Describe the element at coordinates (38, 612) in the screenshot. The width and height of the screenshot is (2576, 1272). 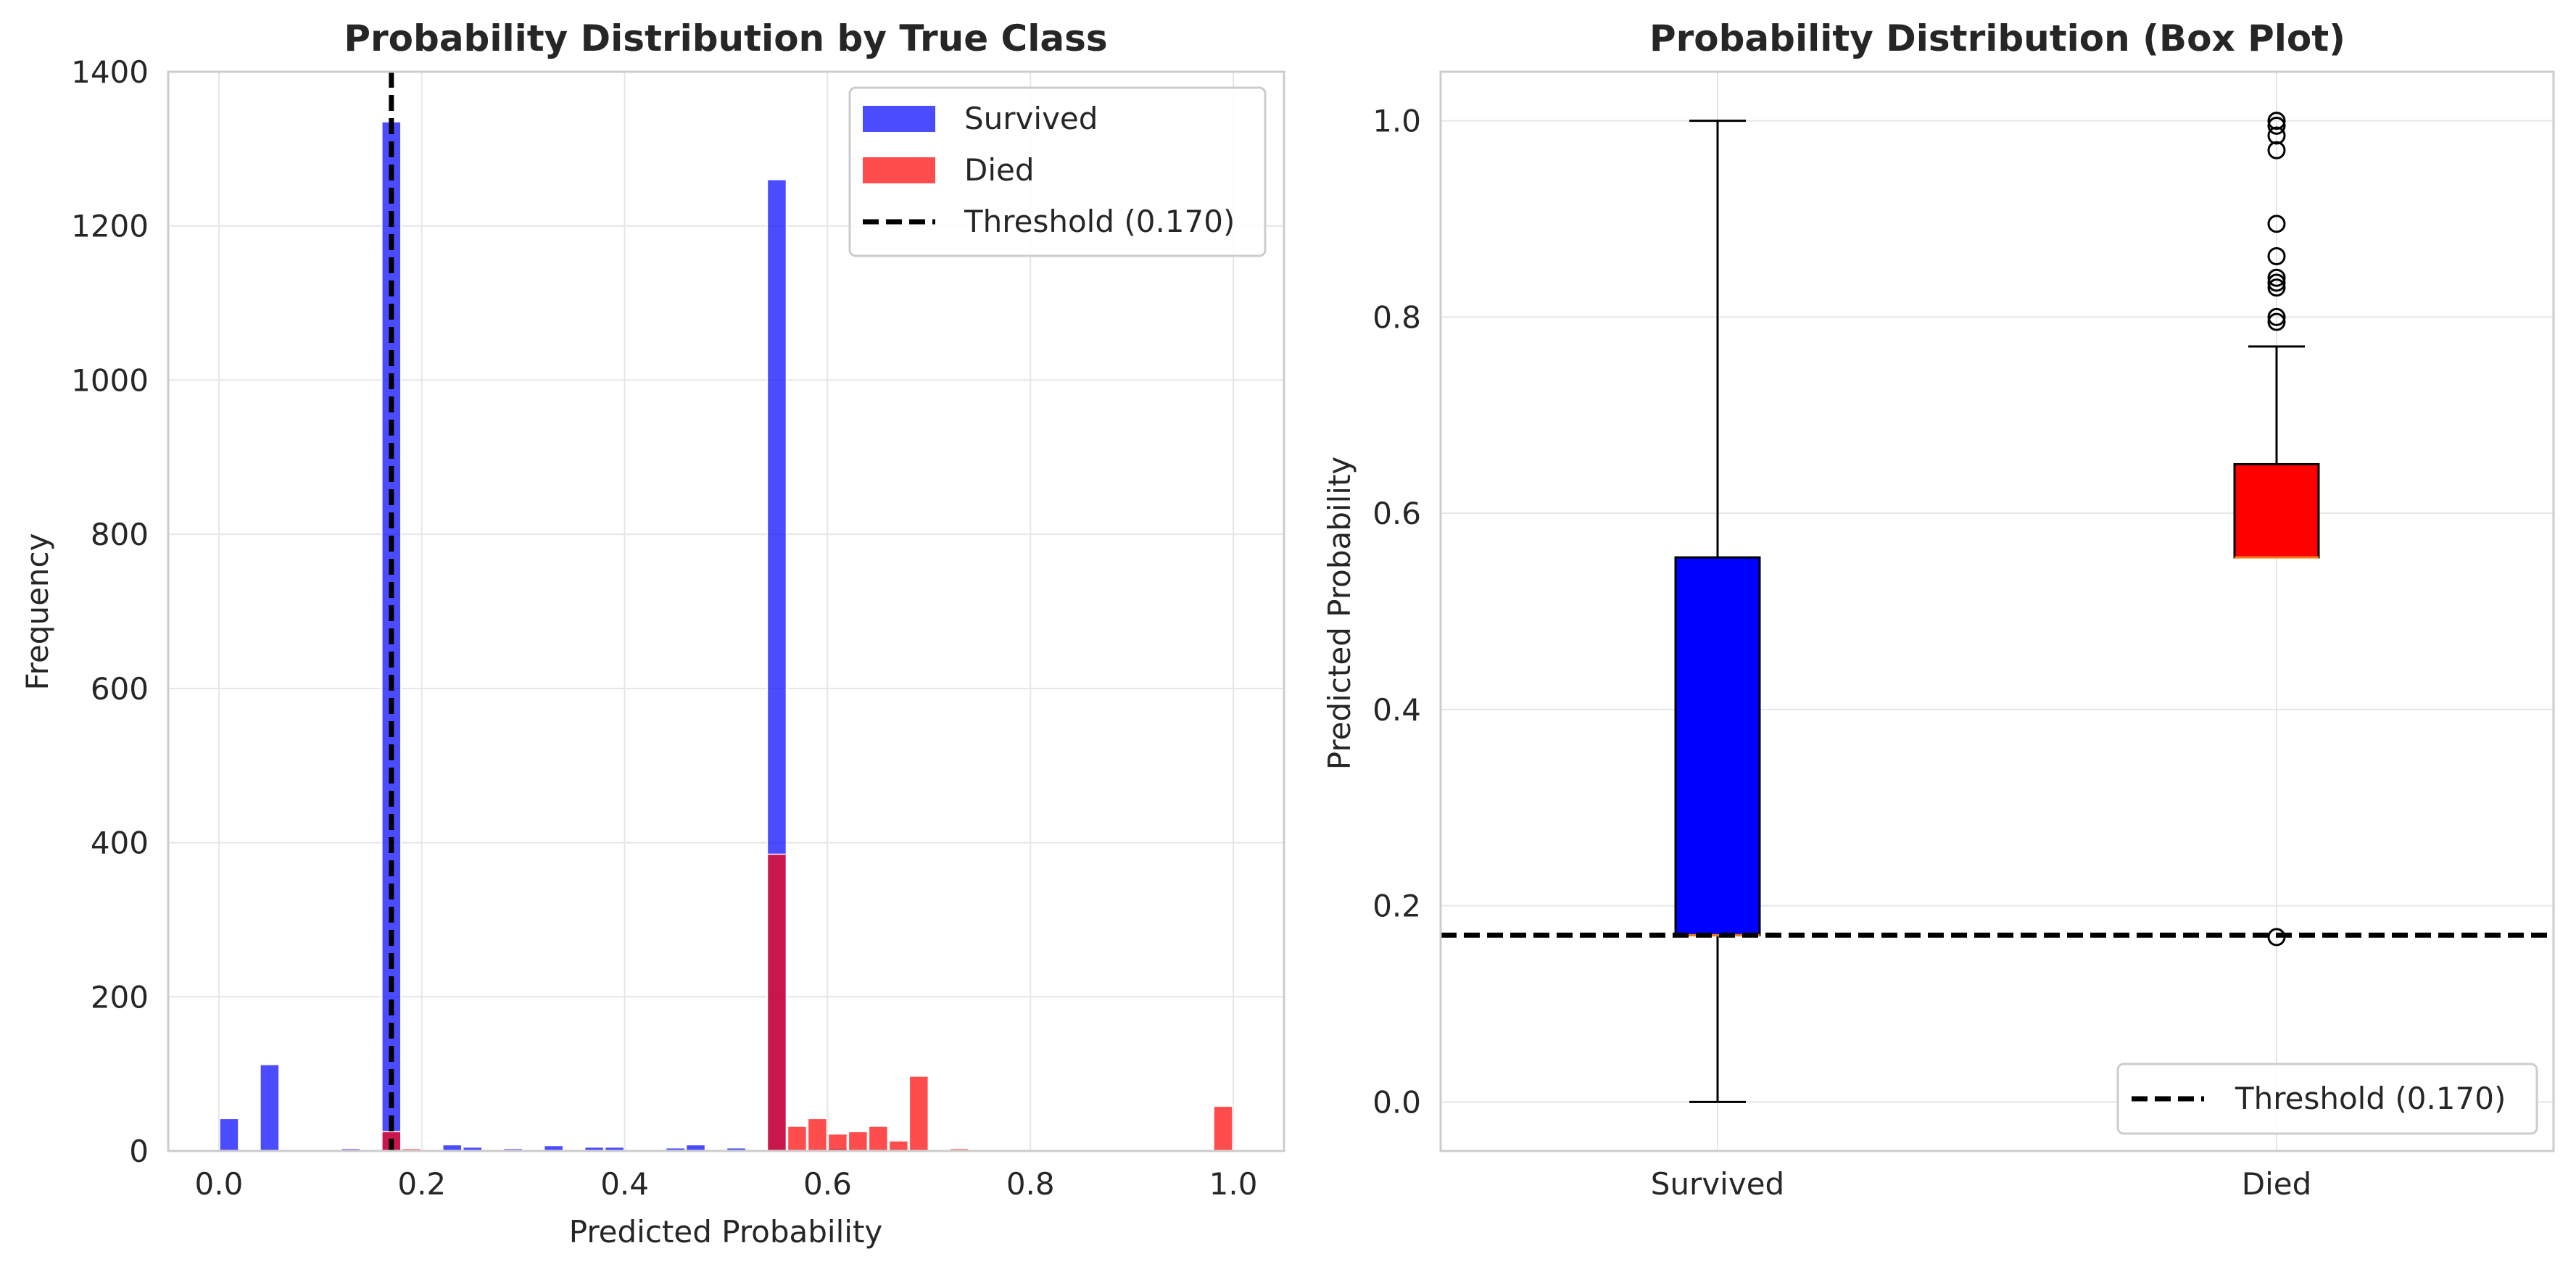
I see `histogram-y-axis-label: Frequency` at that location.